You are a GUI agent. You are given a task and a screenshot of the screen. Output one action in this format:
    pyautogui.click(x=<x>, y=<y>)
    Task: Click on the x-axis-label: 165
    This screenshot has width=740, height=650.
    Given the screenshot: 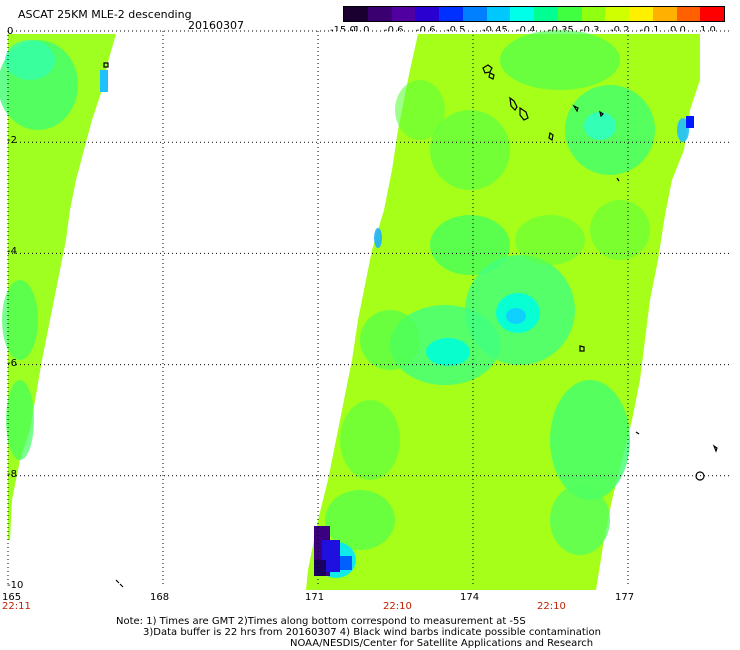 What is the action you would take?
    pyautogui.click(x=12, y=597)
    